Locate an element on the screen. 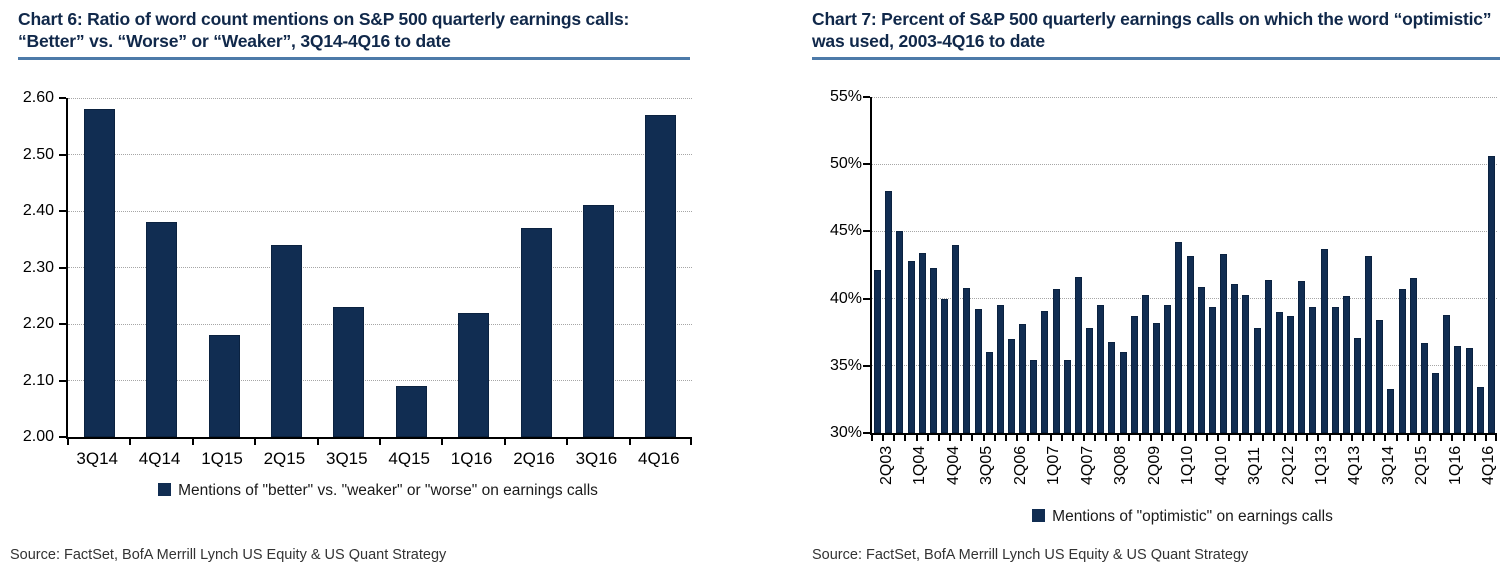 The image size is (1506, 581). bar-2Q10 is located at coordinates (1201, 359).